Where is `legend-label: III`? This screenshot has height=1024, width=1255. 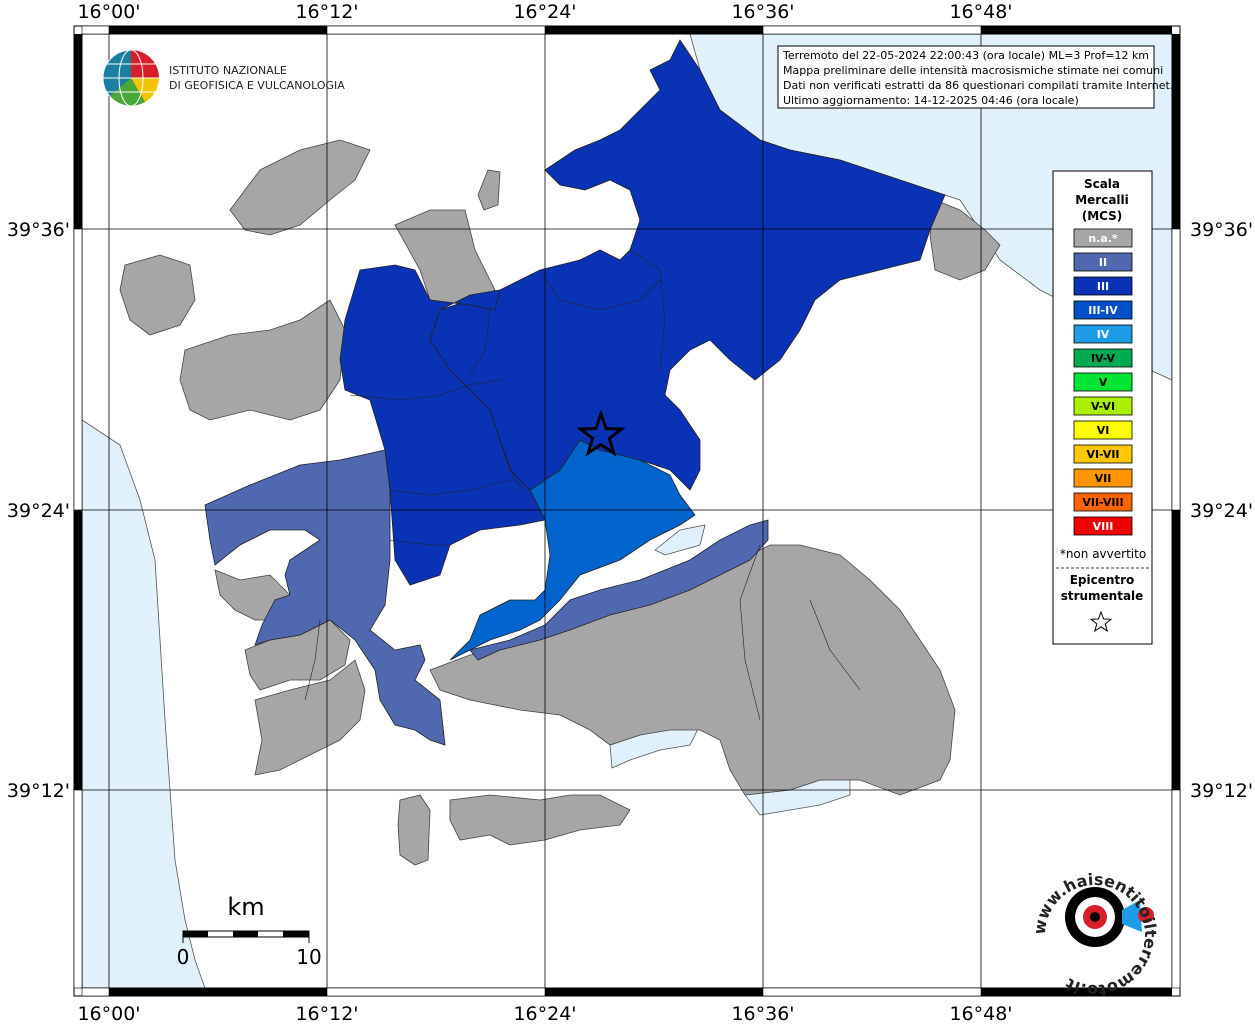
legend-label: III is located at coordinates (1103, 286).